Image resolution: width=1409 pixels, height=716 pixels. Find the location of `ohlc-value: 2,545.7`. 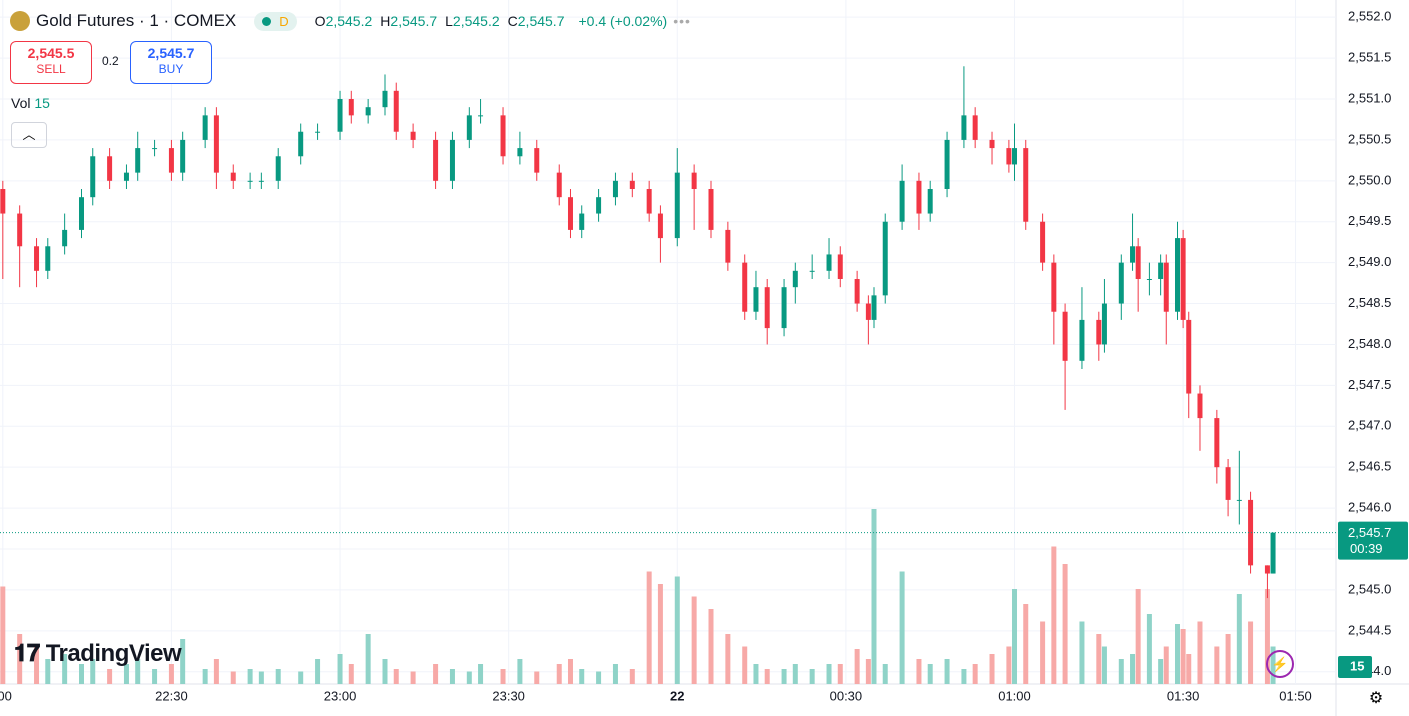

ohlc-value: 2,545.7 is located at coordinates (541, 21).